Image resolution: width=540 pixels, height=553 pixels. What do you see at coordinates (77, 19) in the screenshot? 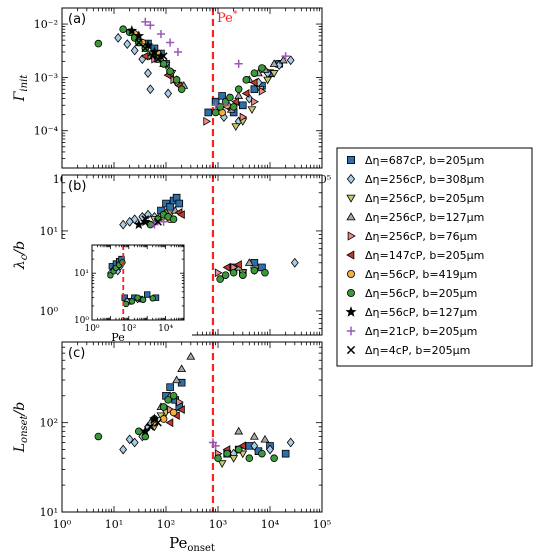
I see `panel-label: (a)` at bounding box center [77, 19].